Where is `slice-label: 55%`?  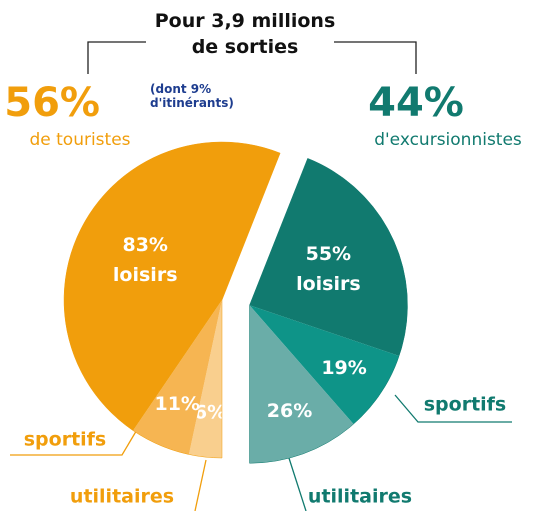
slice-label: 55% is located at coordinates (328, 254).